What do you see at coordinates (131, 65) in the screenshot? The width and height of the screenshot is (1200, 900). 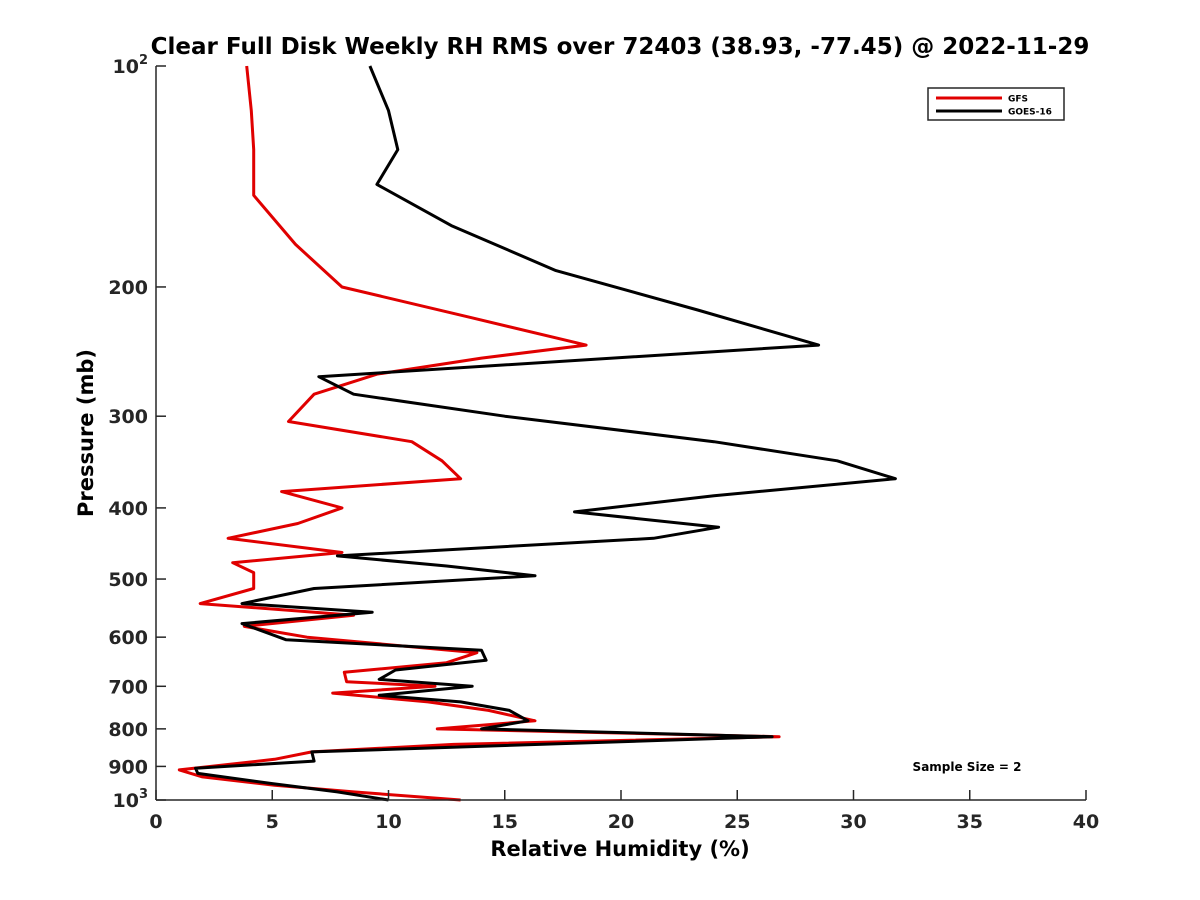 I see `y-tick-label: 10²` at bounding box center [131, 65].